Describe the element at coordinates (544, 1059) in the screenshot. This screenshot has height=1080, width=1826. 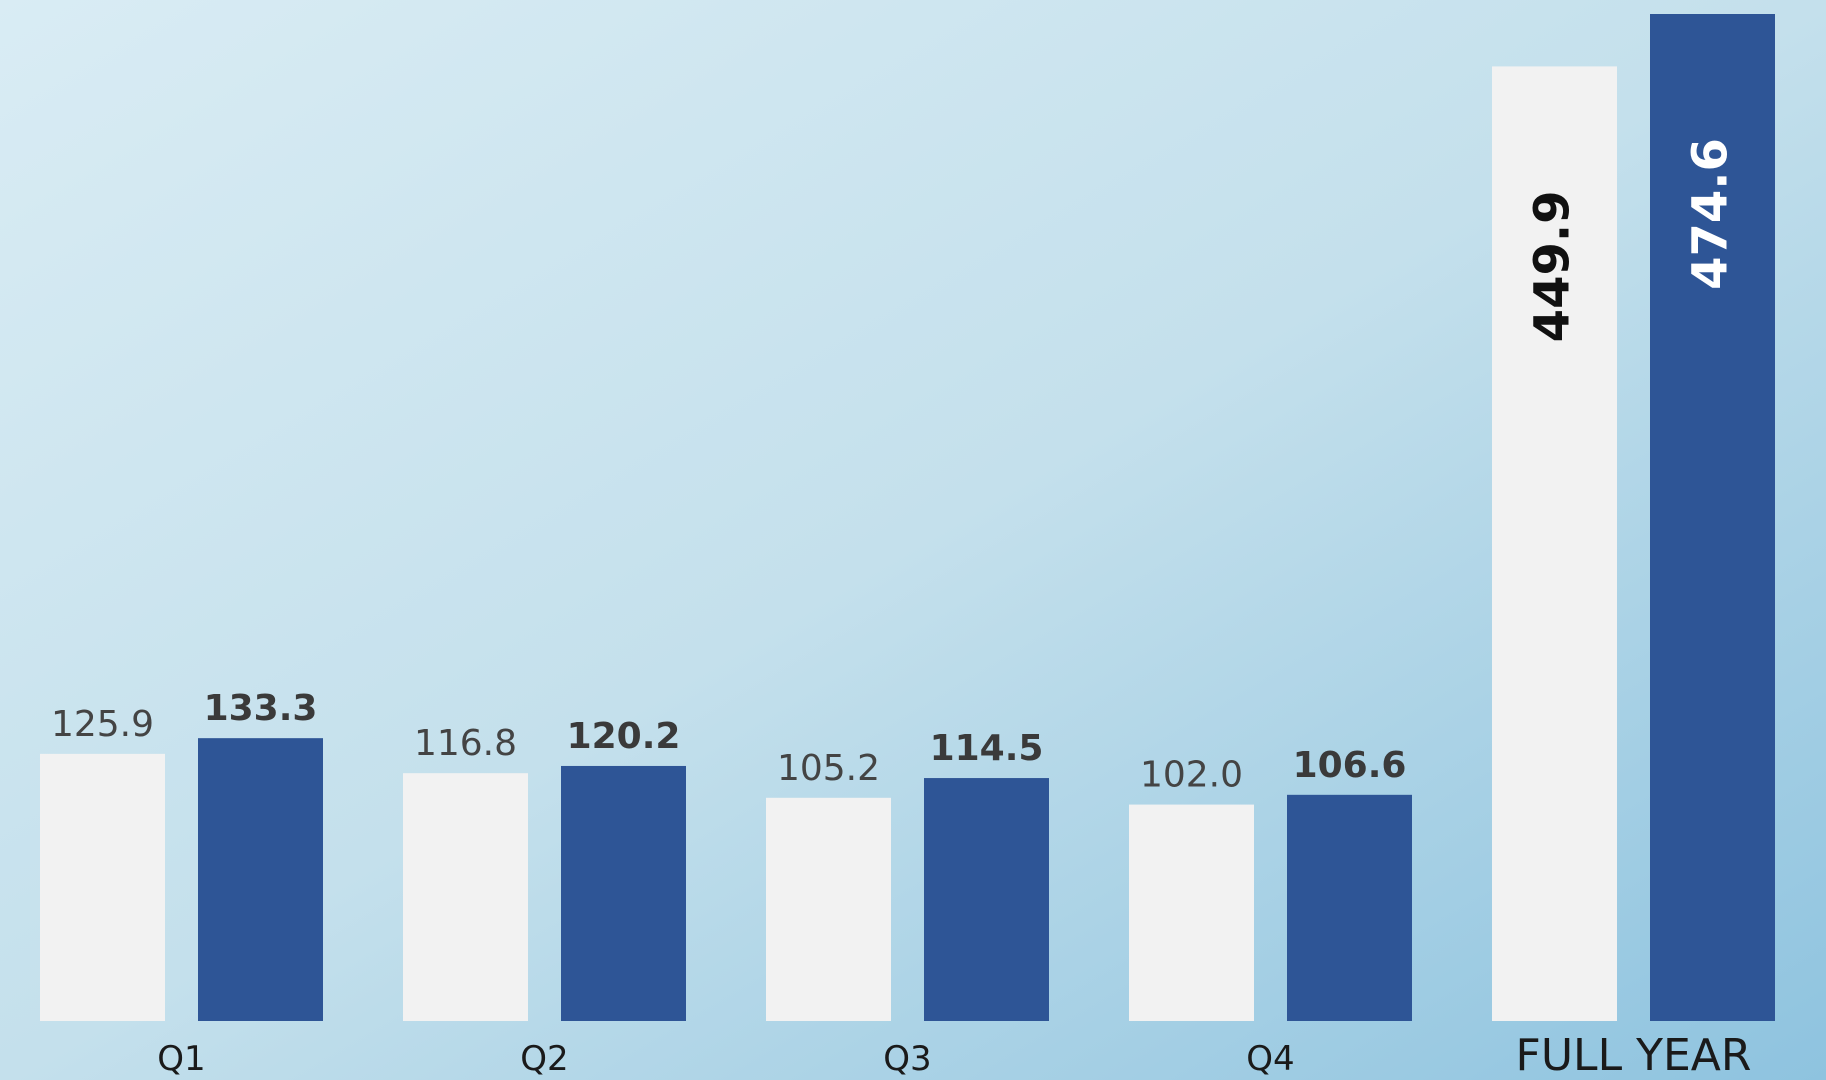
I see `x-tick-label: Q2` at that location.